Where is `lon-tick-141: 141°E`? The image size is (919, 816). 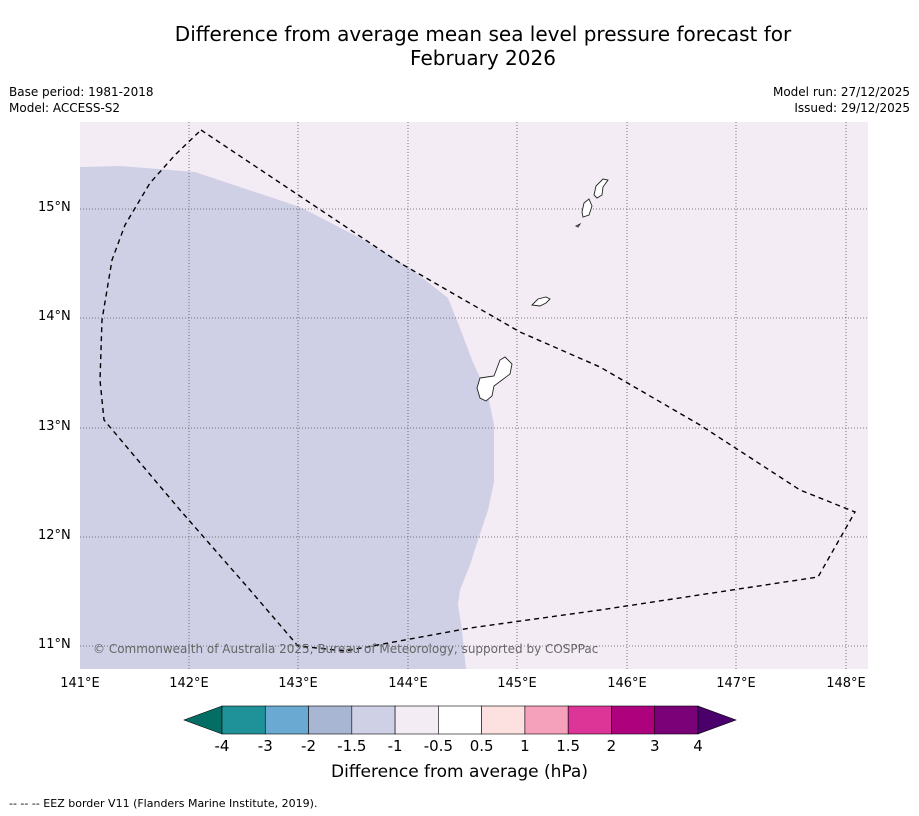
lon-tick-141: 141°E is located at coordinates (80, 683).